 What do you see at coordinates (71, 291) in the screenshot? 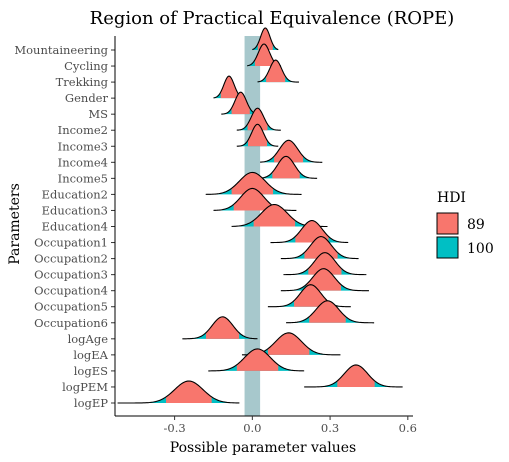
I see `y-tick-label: Occupation4` at bounding box center [71, 291].